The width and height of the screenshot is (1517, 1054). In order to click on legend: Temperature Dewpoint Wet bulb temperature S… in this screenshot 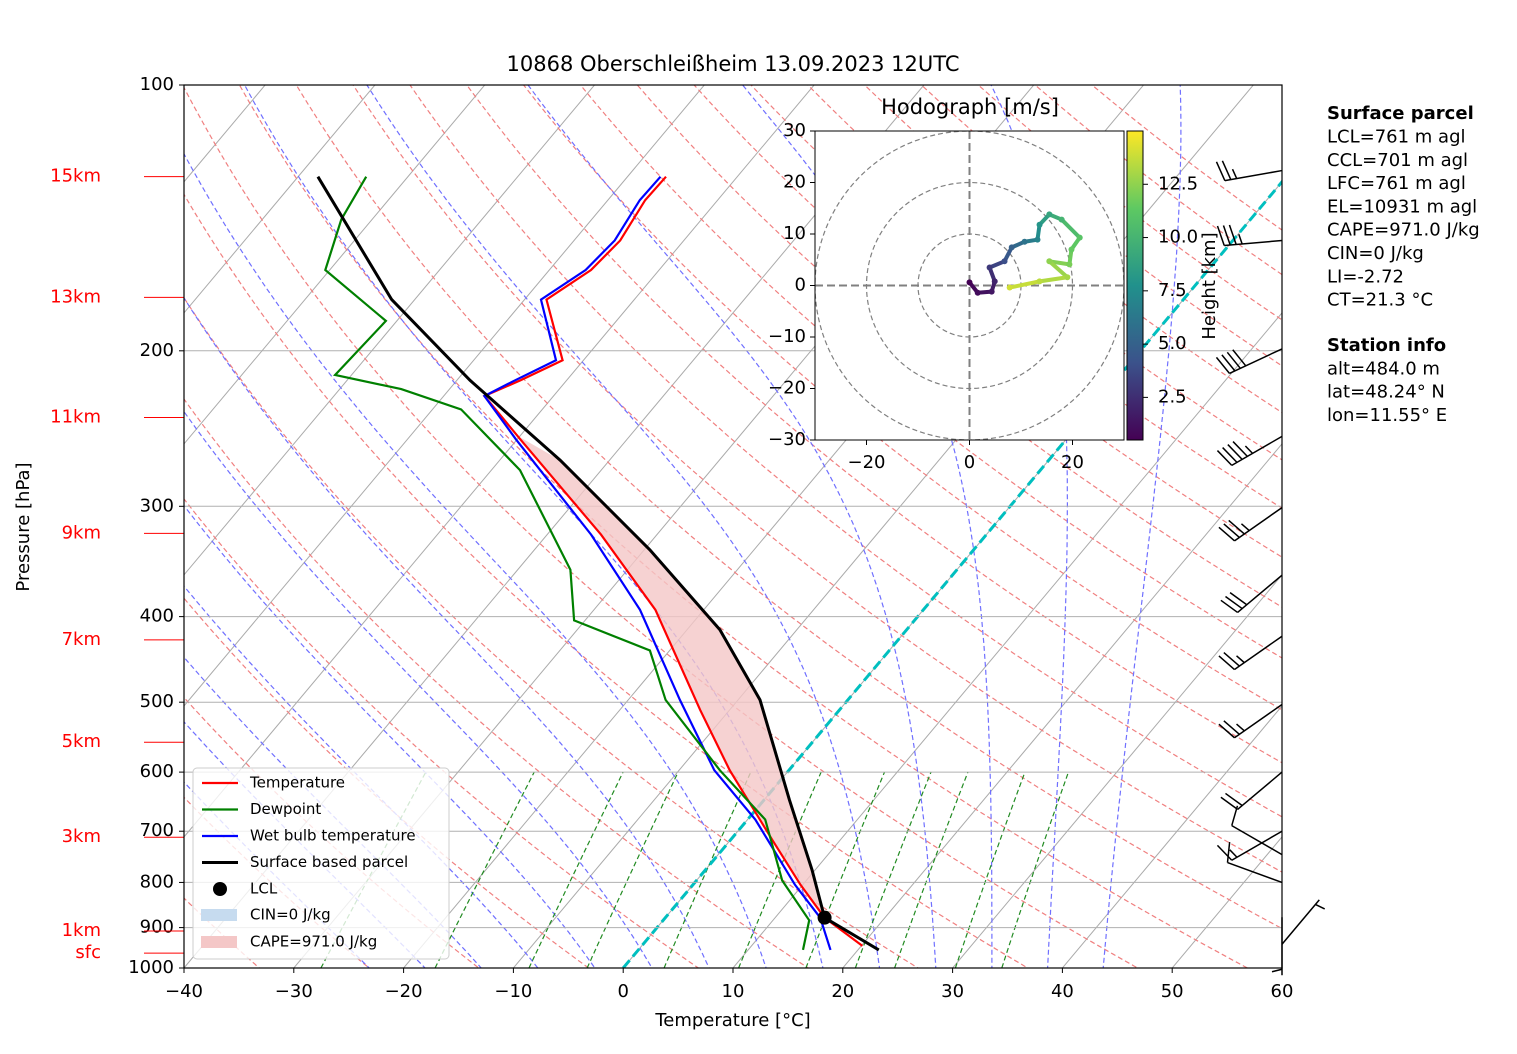, I will do `click(321, 863)`.